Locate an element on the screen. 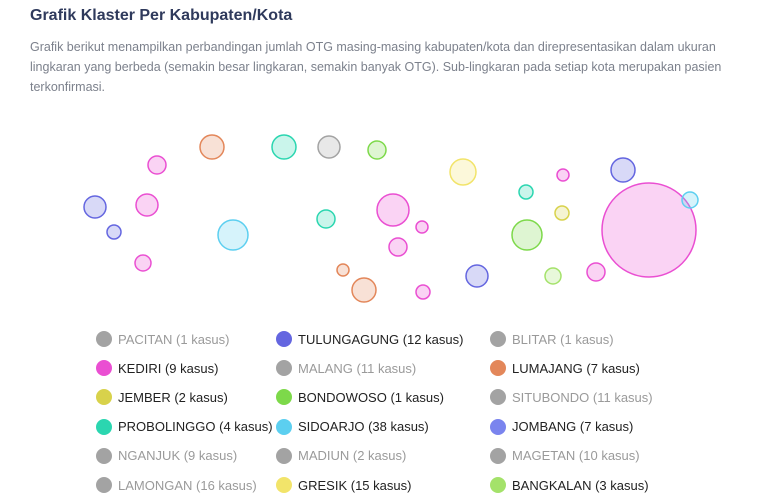  legend-item: LAMONGAN (16 kasus) is located at coordinates (176, 485).